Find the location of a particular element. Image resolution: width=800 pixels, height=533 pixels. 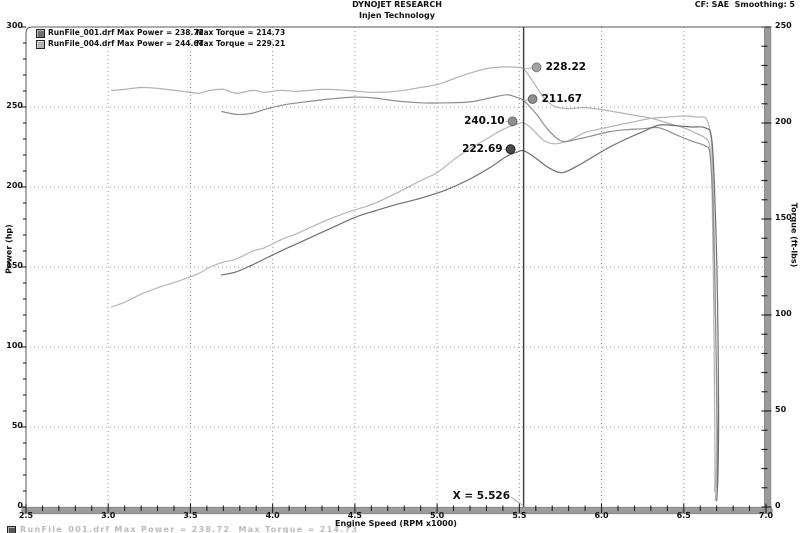

chart-subtitle: Injen Technology is located at coordinates (397, 15).